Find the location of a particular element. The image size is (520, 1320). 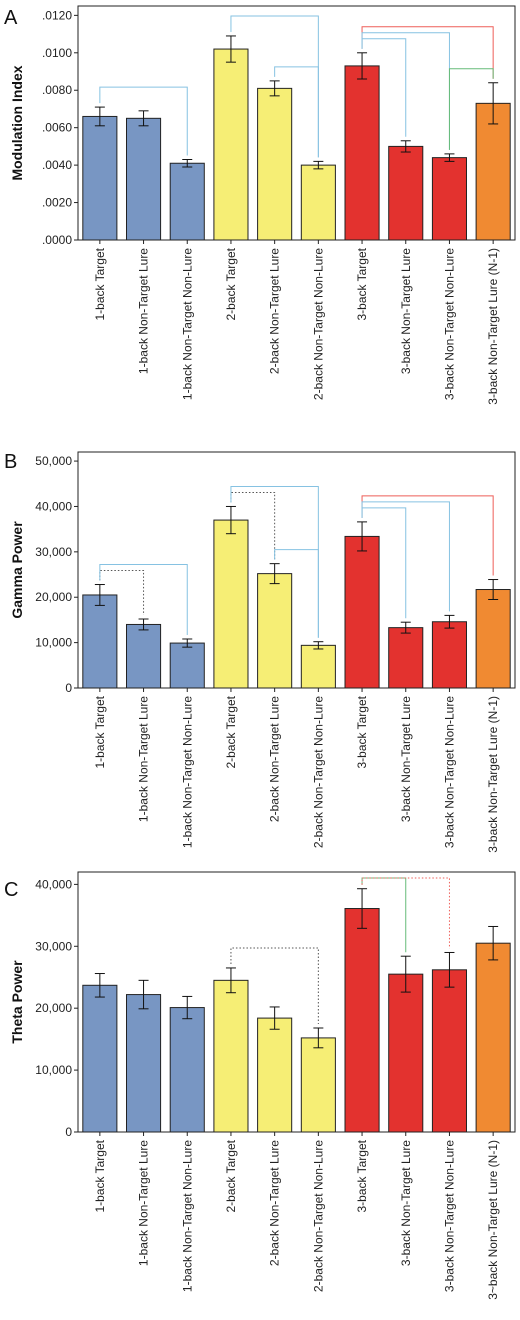

panel-letter: B is located at coordinates (10, 462).